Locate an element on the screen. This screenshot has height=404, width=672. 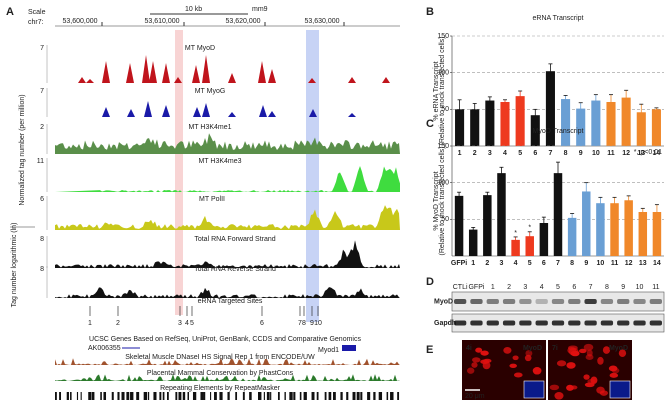
gene-name: AK006355 is located at coordinates (104, 348).